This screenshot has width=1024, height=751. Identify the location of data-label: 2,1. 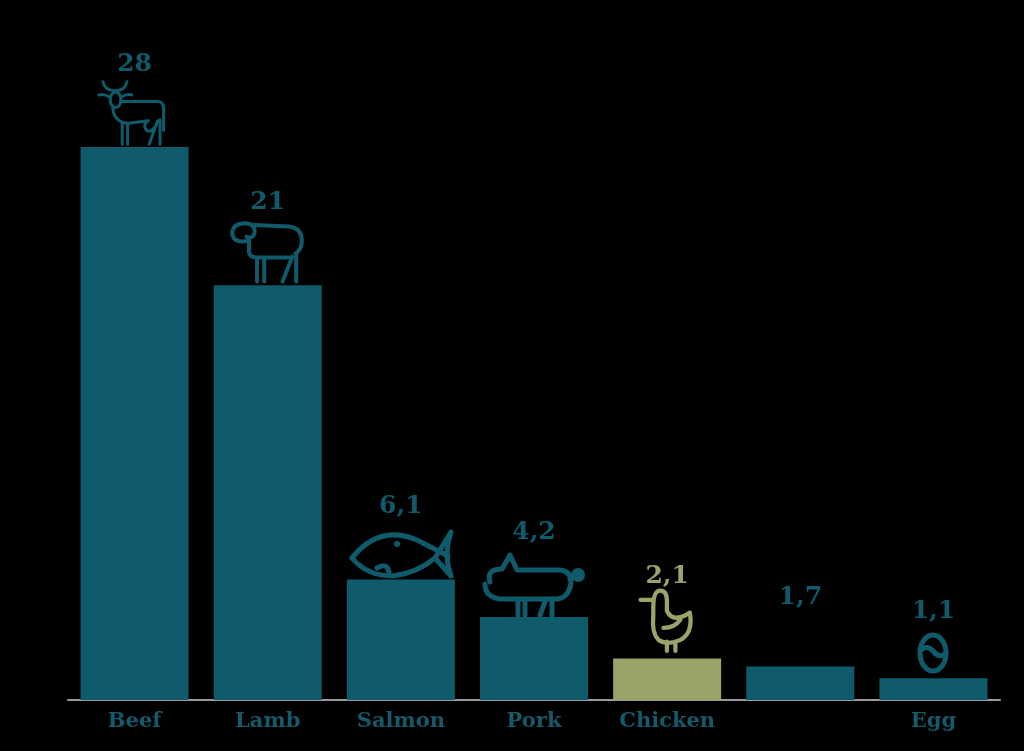
(667, 574).